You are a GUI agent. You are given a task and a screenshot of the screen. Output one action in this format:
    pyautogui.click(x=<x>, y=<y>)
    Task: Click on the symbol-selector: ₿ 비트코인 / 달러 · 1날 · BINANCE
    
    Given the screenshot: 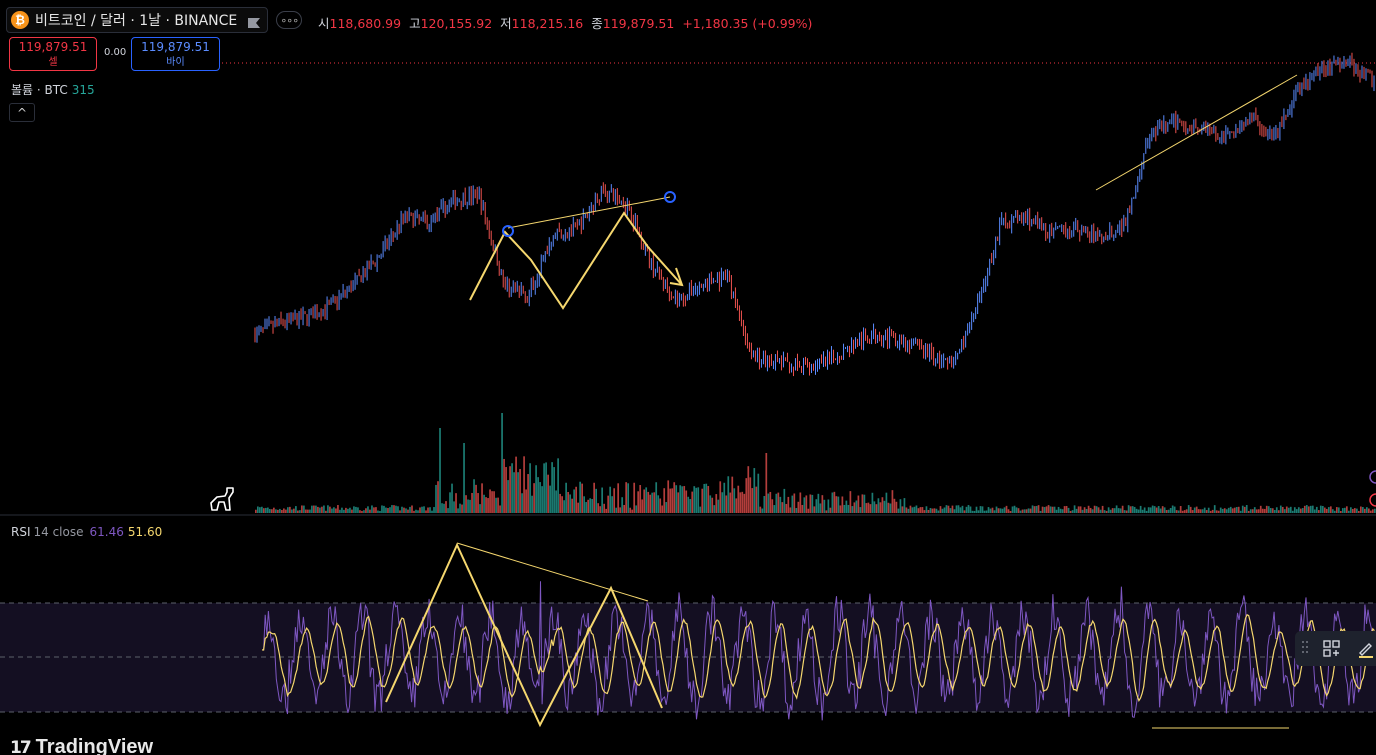 What is the action you would take?
    pyautogui.click(x=137, y=20)
    